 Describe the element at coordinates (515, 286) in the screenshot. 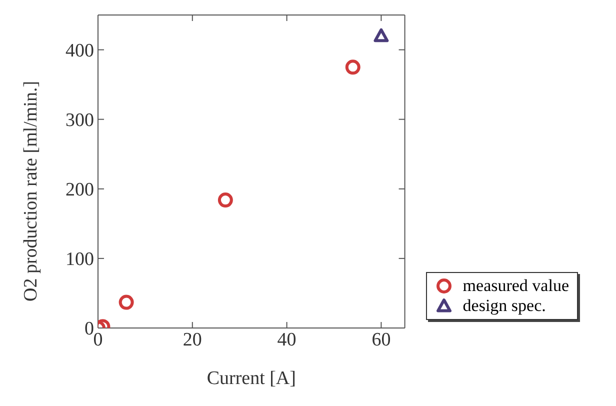

I see `legend-label: measured value` at that location.